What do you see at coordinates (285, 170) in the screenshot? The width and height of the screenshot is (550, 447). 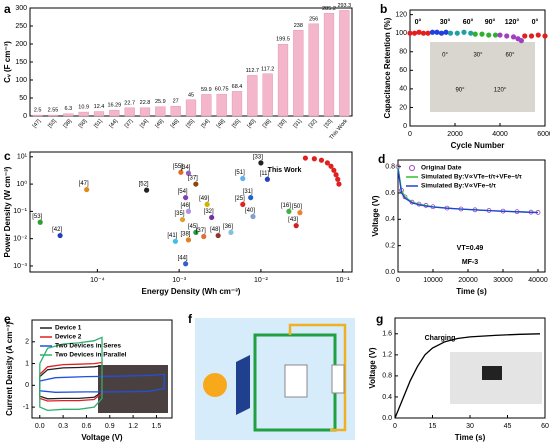 I see `series-label: This Work` at bounding box center [285, 170].